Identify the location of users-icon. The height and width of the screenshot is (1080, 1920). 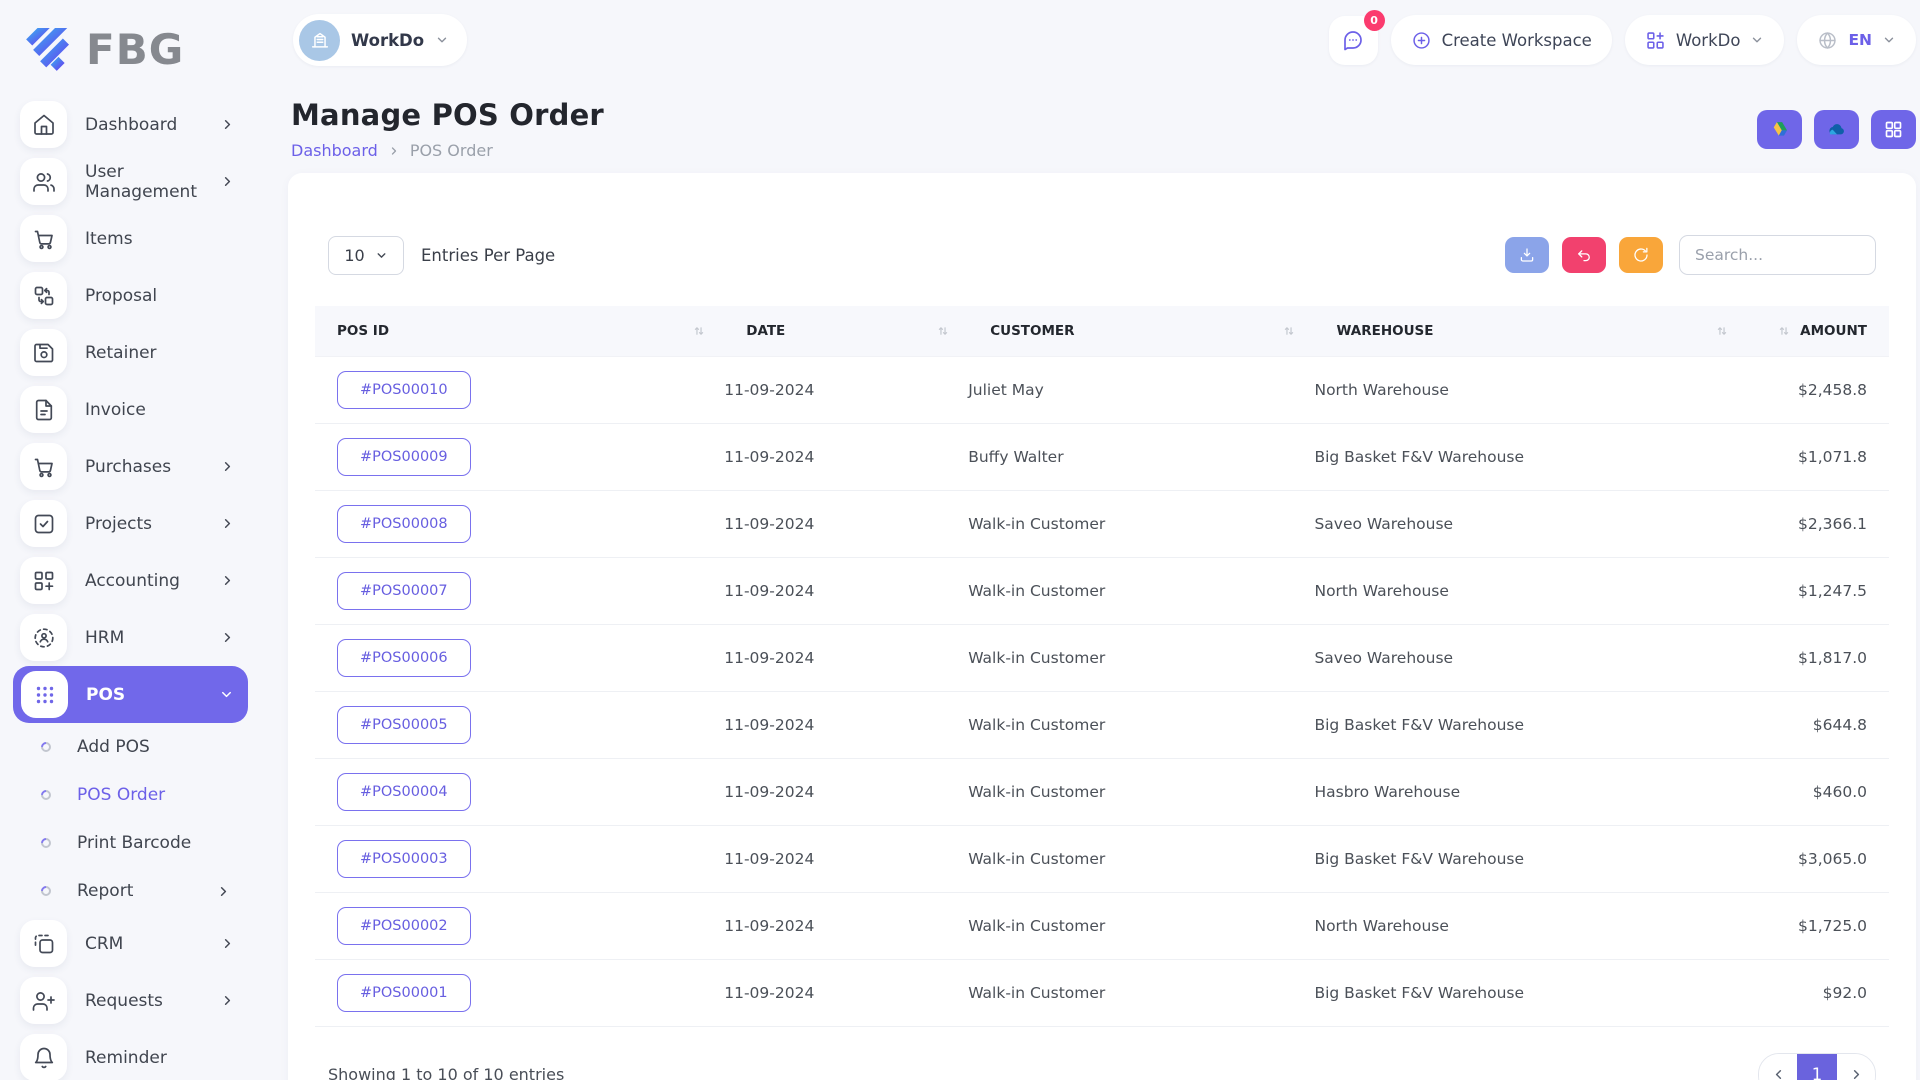
(43, 181).